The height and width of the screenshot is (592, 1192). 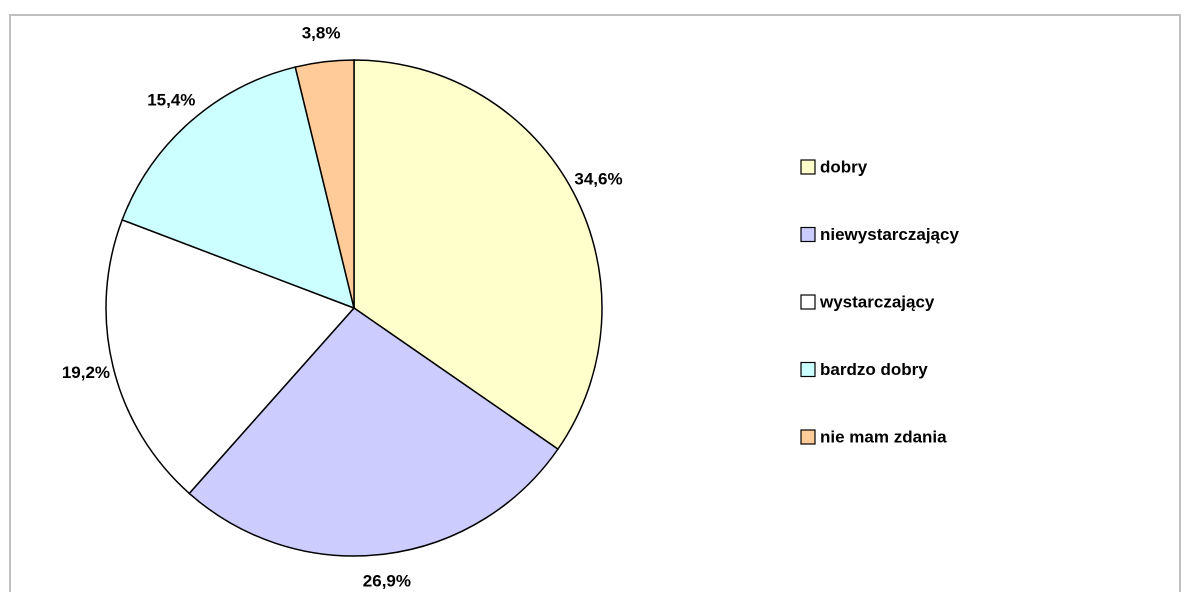 What do you see at coordinates (877, 301) in the screenshot?
I see `legend-label: wystarczający` at bounding box center [877, 301].